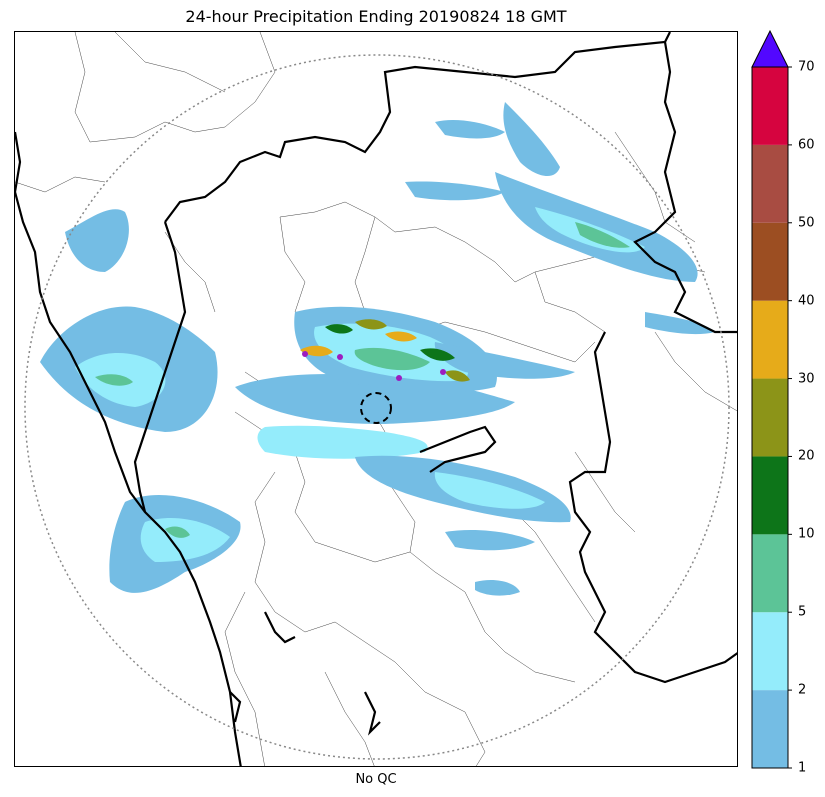 Image resolution: width=825 pixels, height=797 pixels. What do you see at coordinates (806, 145) in the screenshot?
I see `colorbar-tick-label: 60` at bounding box center [806, 145].